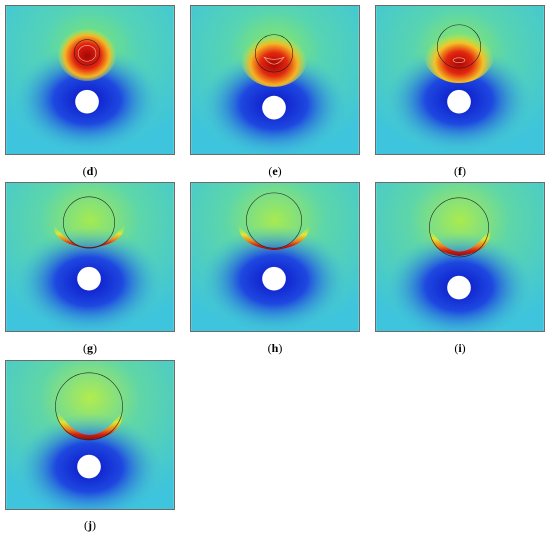 The height and width of the screenshot is (536, 550). I want to click on panel-j, so click(90, 435).